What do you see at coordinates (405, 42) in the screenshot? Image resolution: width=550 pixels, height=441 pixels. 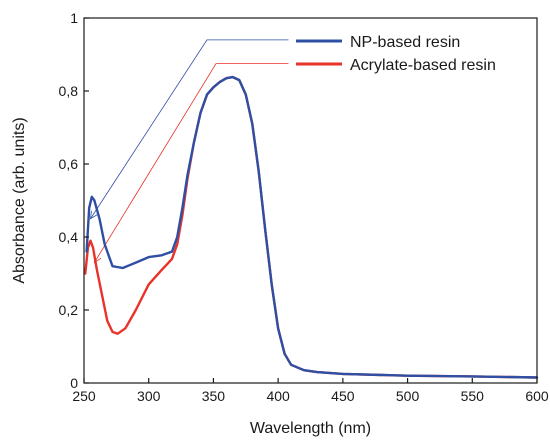 I see `legend-label-np-based-resin: NP-based resin` at bounding box center [405, 42].